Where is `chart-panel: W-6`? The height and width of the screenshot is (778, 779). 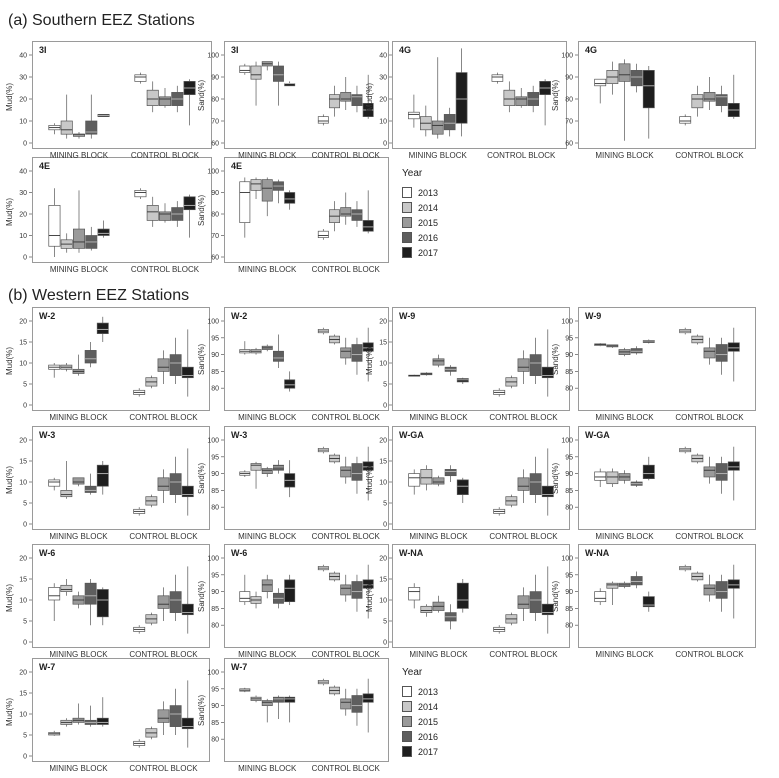
chart-panel: W-6 is located at coordinates (121, 596).